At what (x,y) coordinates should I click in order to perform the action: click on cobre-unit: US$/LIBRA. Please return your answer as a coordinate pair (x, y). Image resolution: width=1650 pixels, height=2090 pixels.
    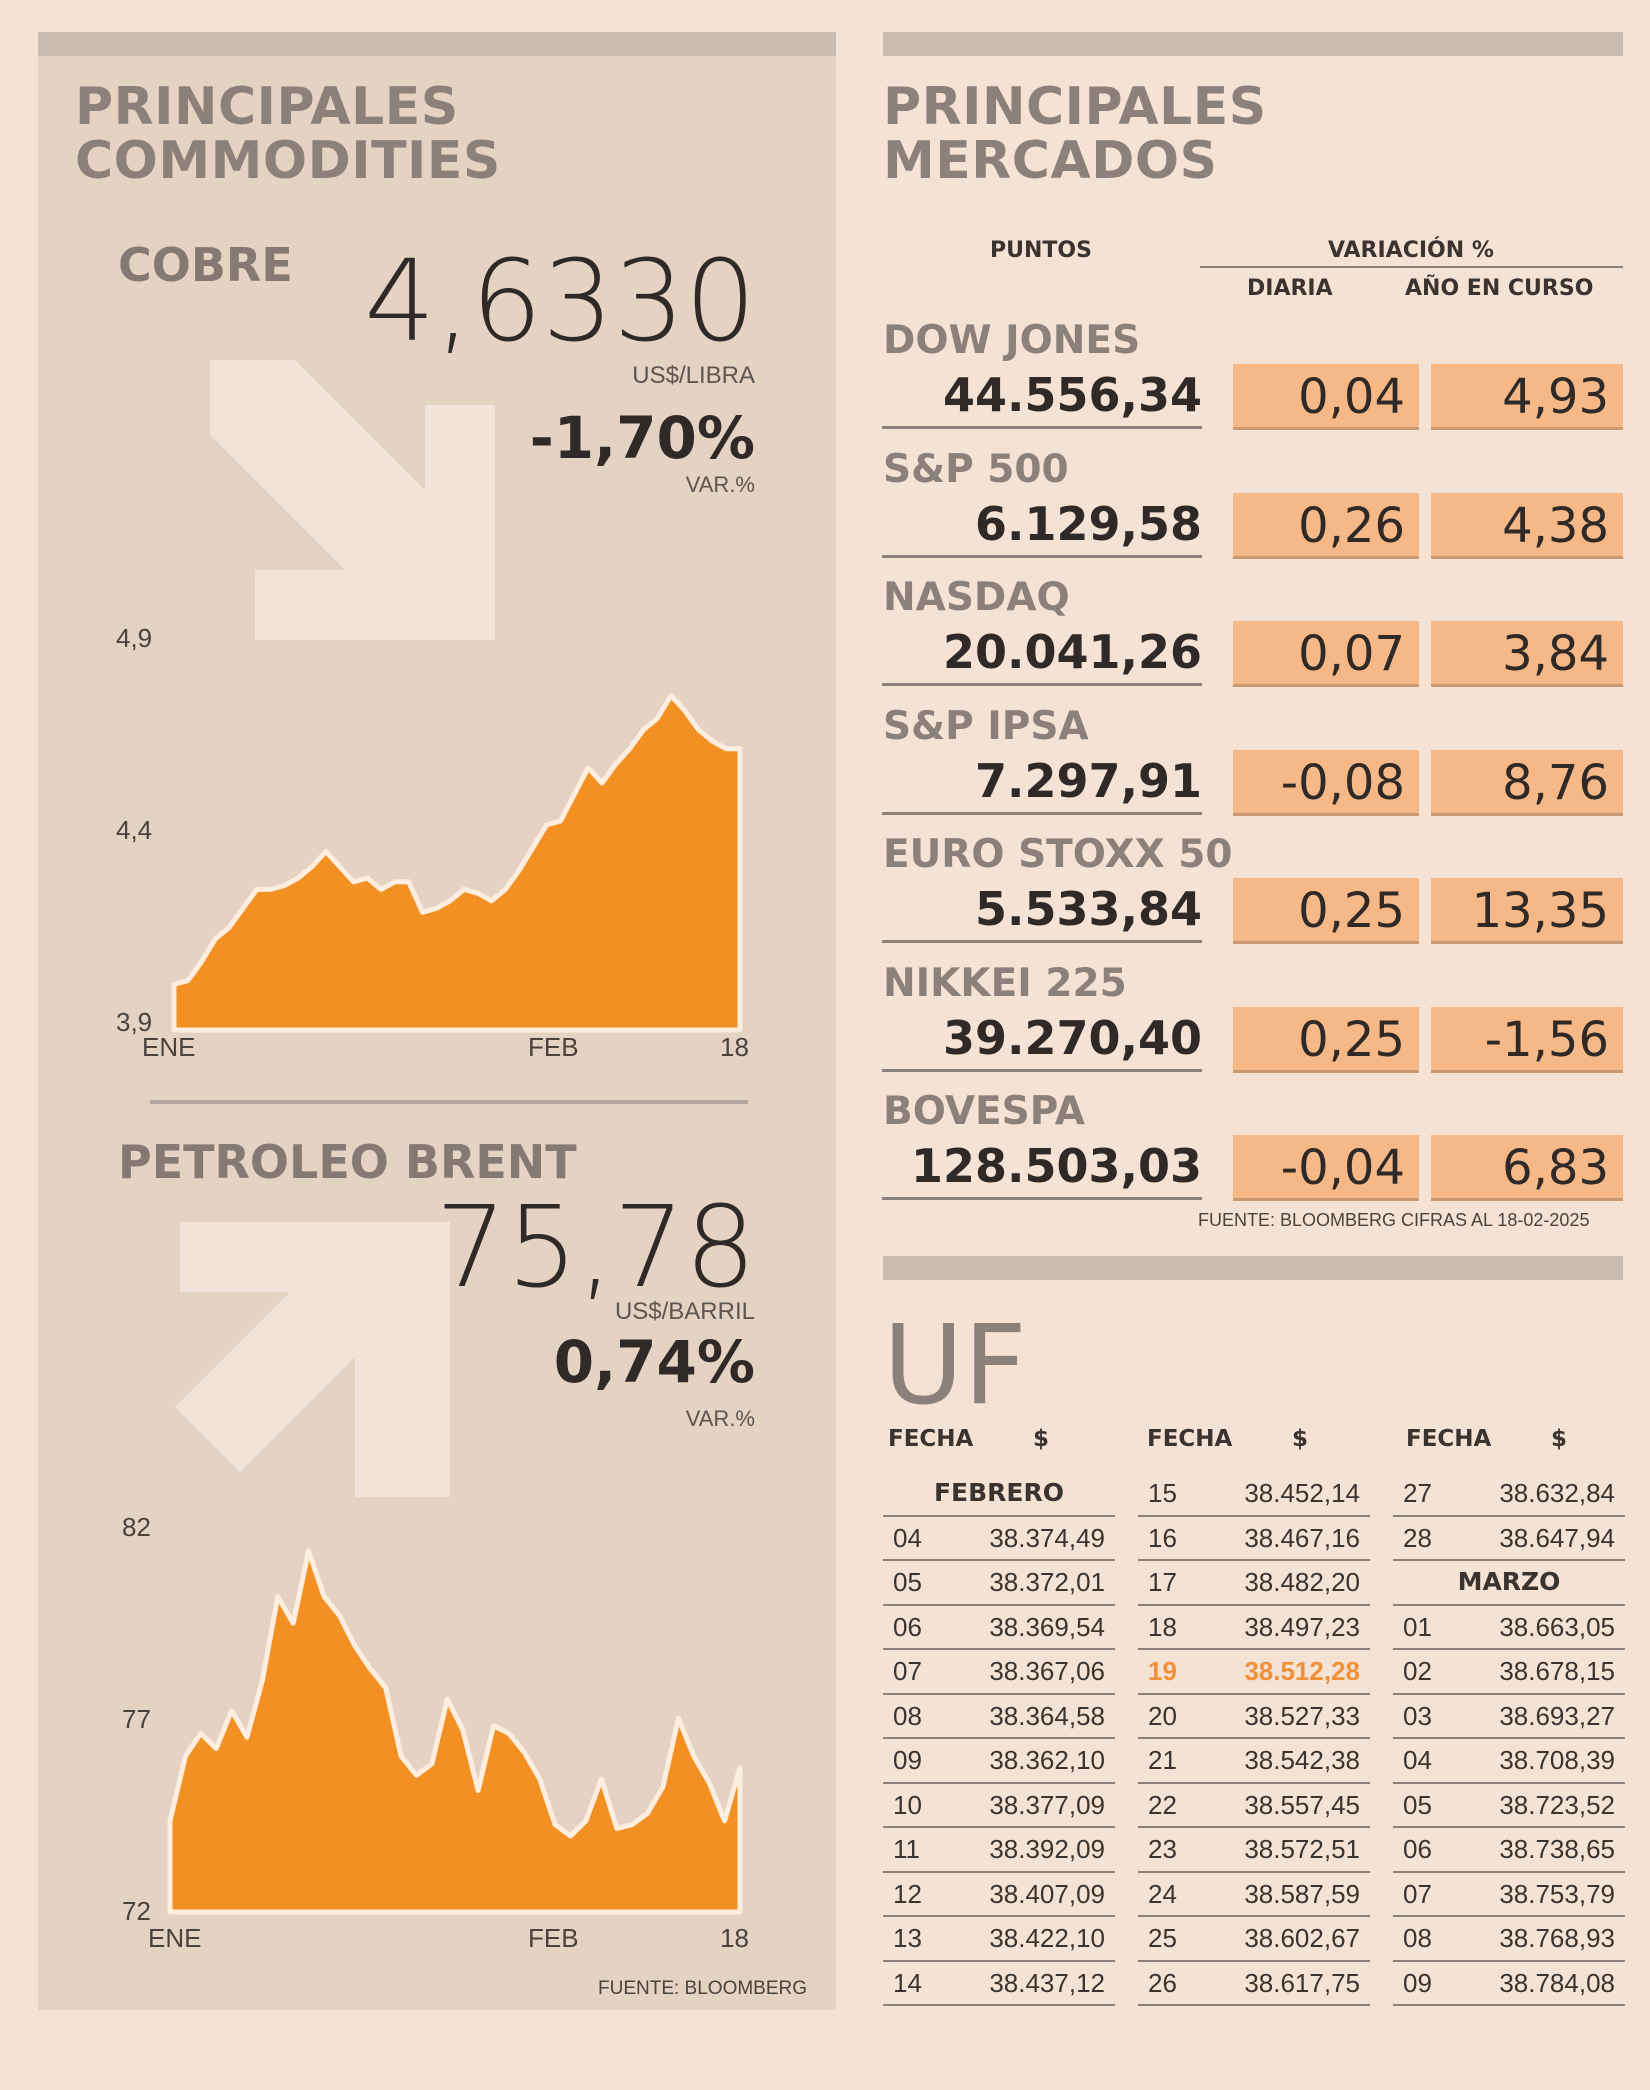
    Looking at the image, I should click on (693, 375).